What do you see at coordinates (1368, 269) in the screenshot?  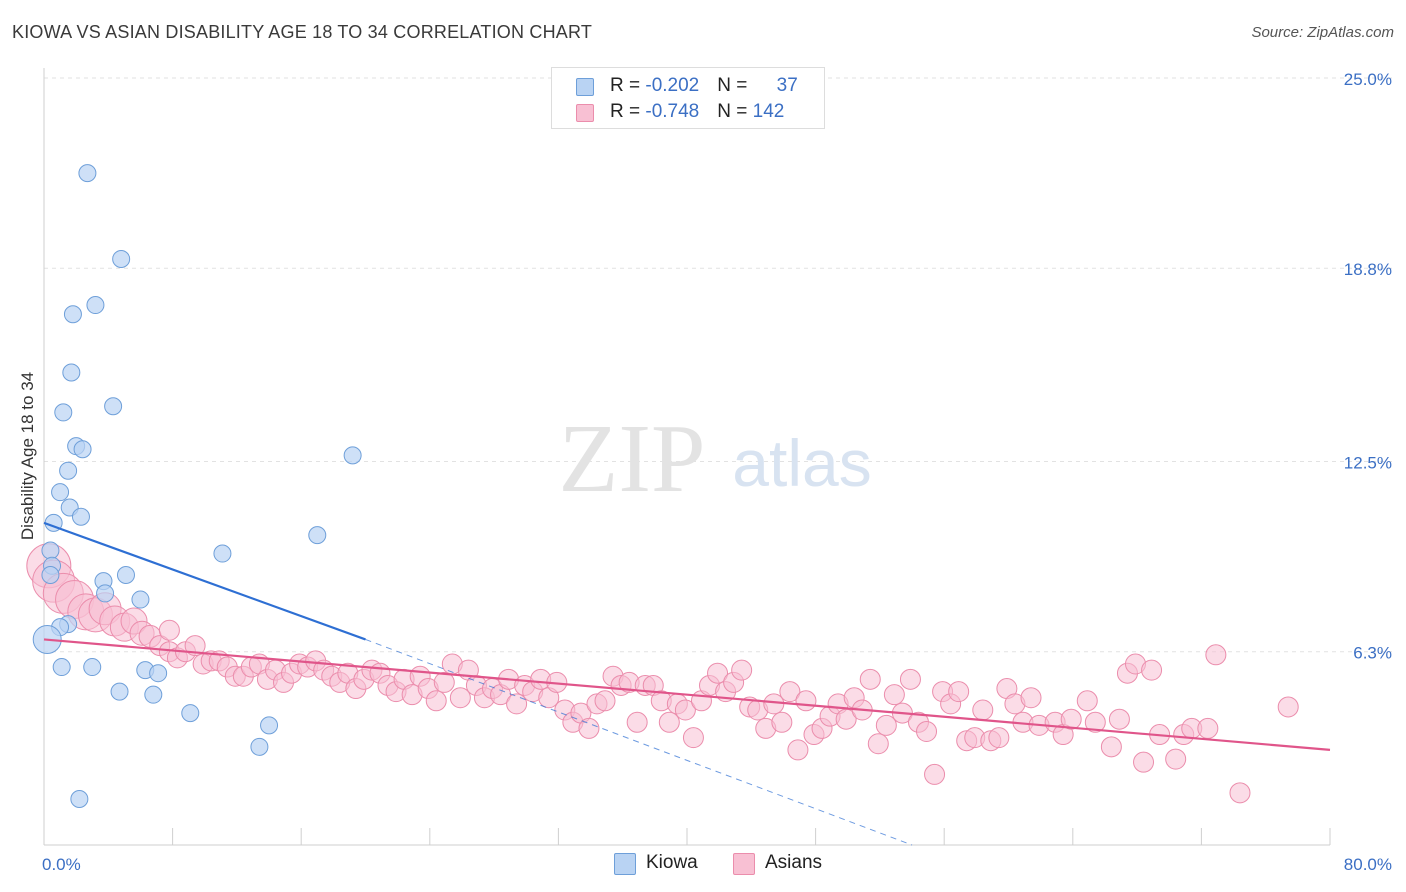 I see `y-tick-label: 18.8%` at bounding box center [1368, 269].